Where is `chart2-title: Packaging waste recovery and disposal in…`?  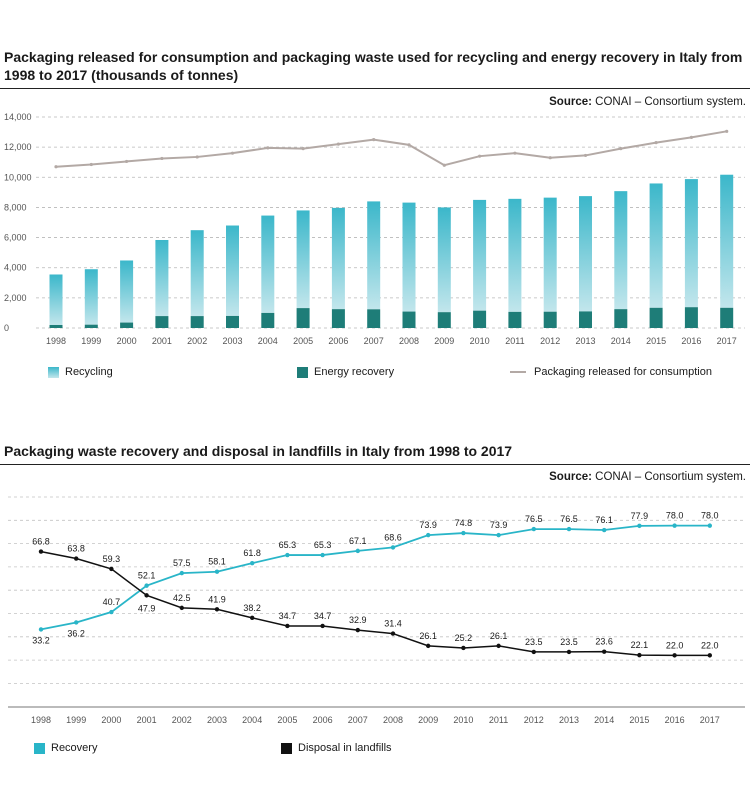 chart2-title: Packaging waste recovery and disposal in… is located at coordinates (258, 451).